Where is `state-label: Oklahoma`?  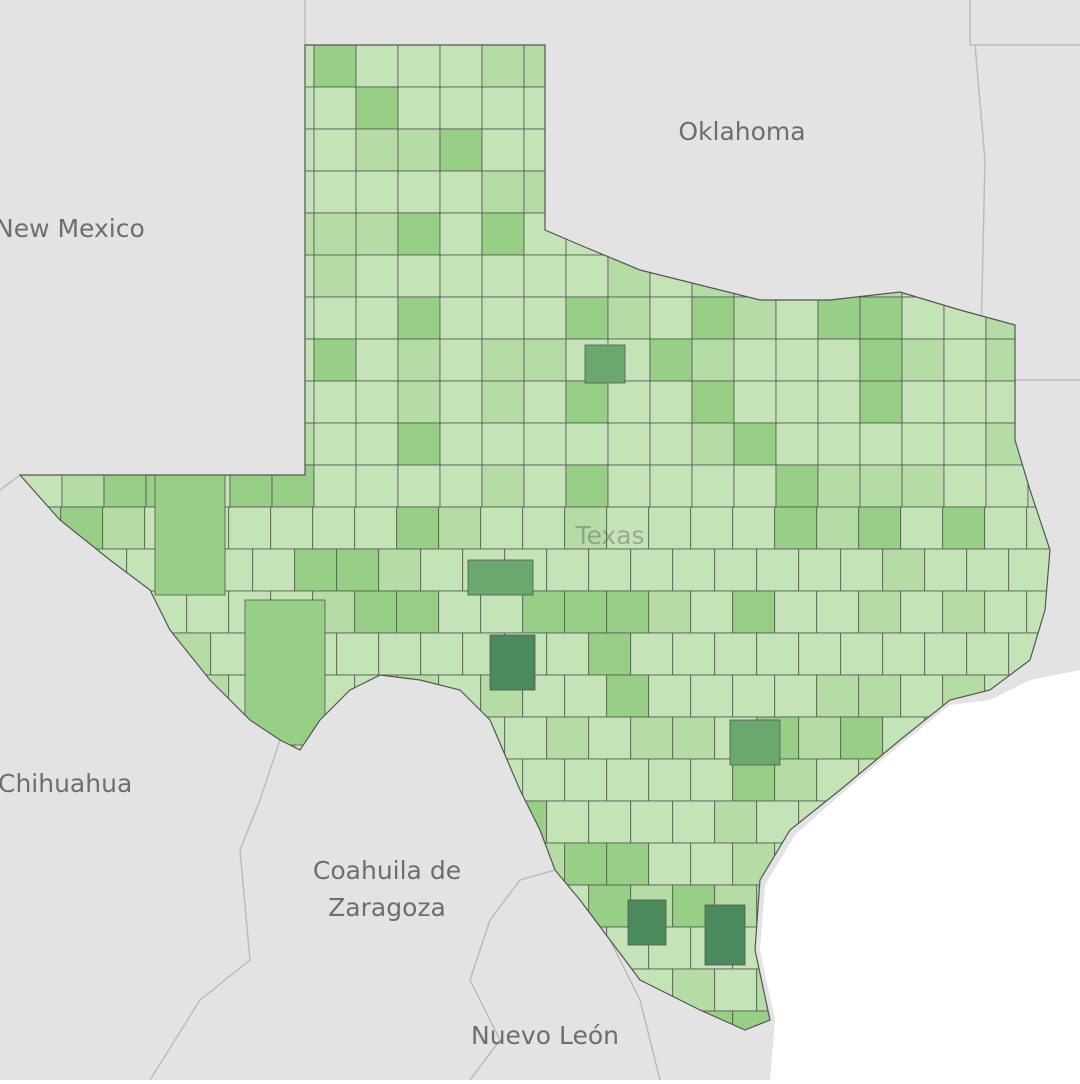 state-label: Oklahoma is located at coordinates (741, 131).